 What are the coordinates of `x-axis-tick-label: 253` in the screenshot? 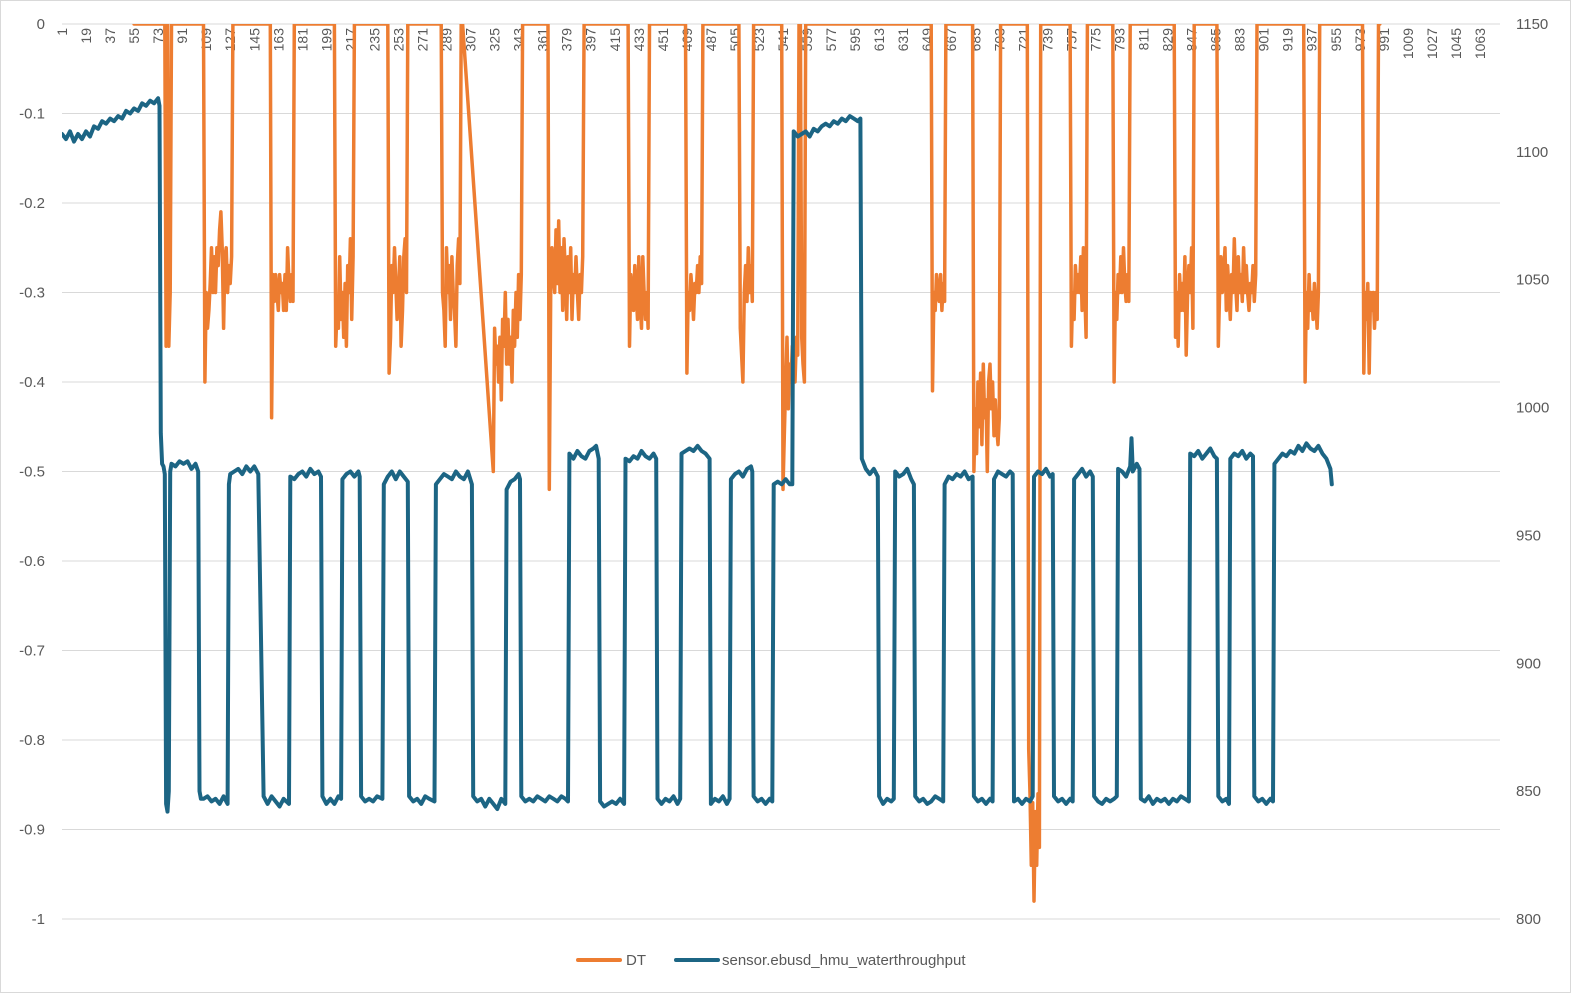 It's located at (398, 40).